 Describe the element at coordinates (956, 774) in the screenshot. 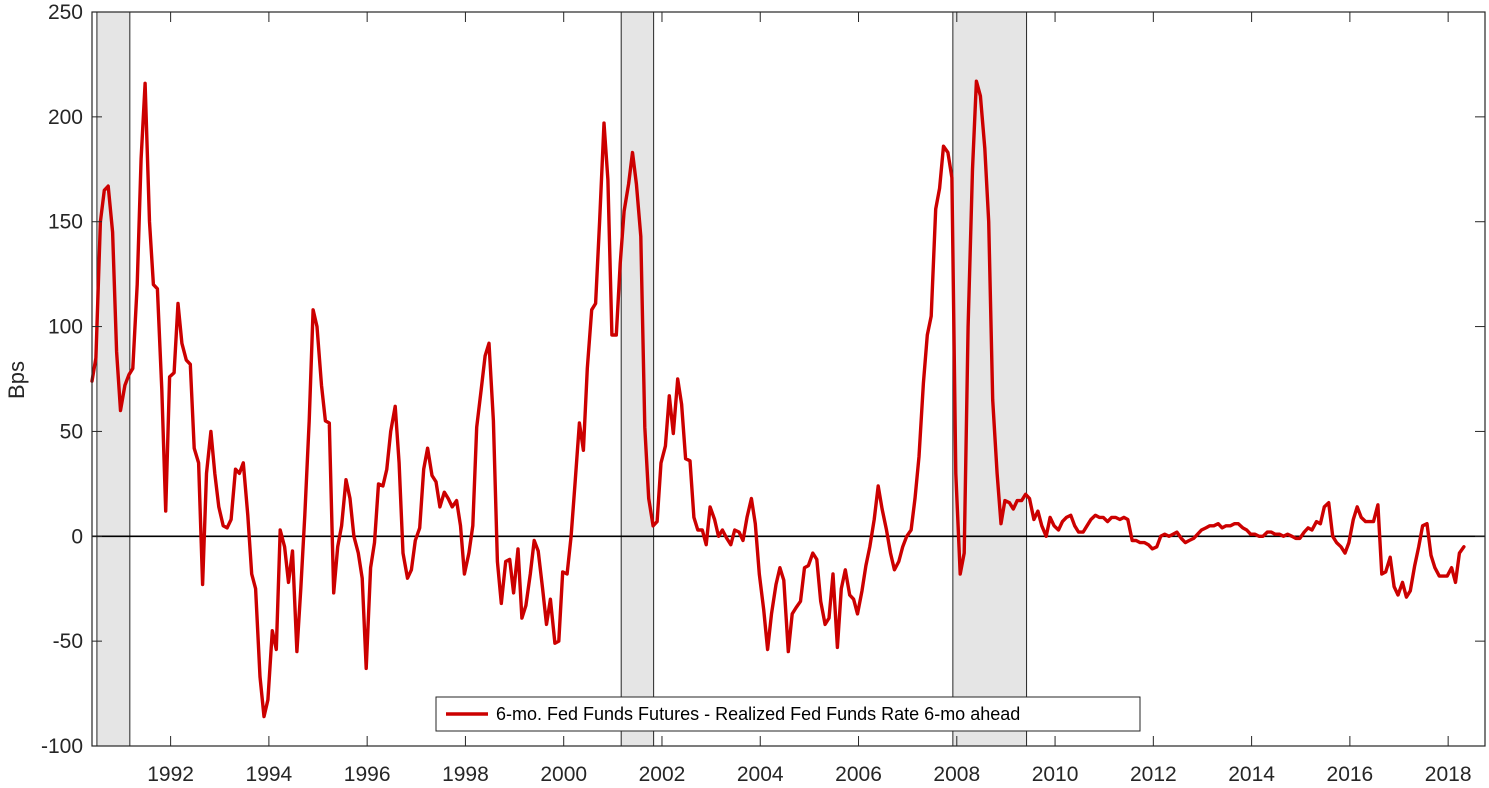

I see `x-tick-label: 2008` at that location.